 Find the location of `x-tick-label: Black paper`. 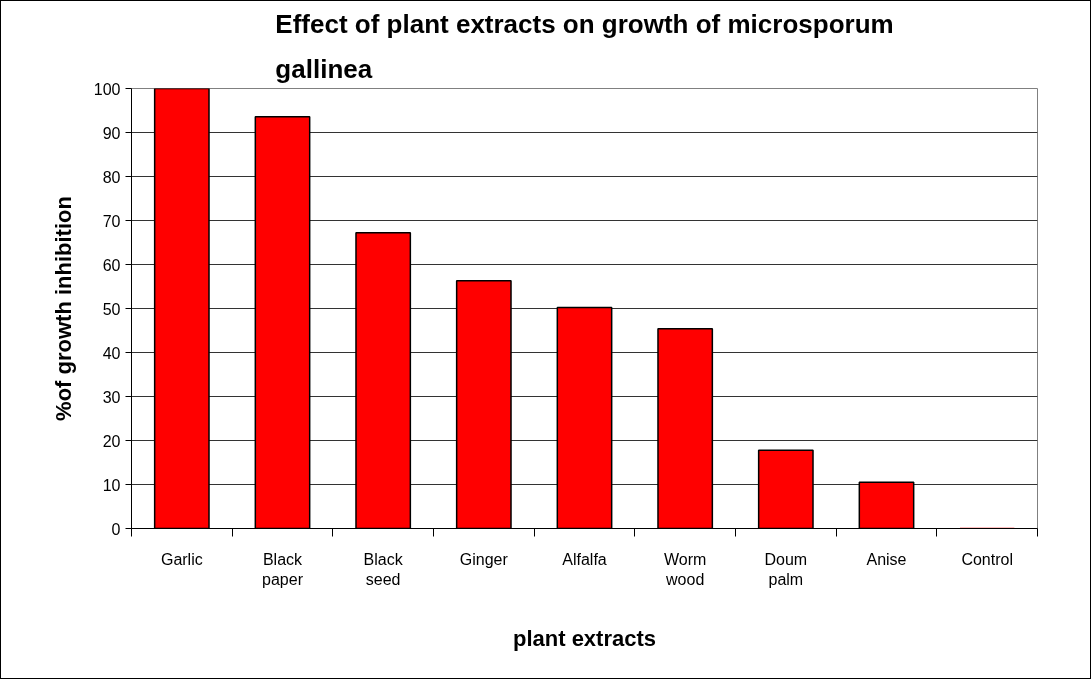

x-tick-label: Black paper is located at coordinates (283, 569).